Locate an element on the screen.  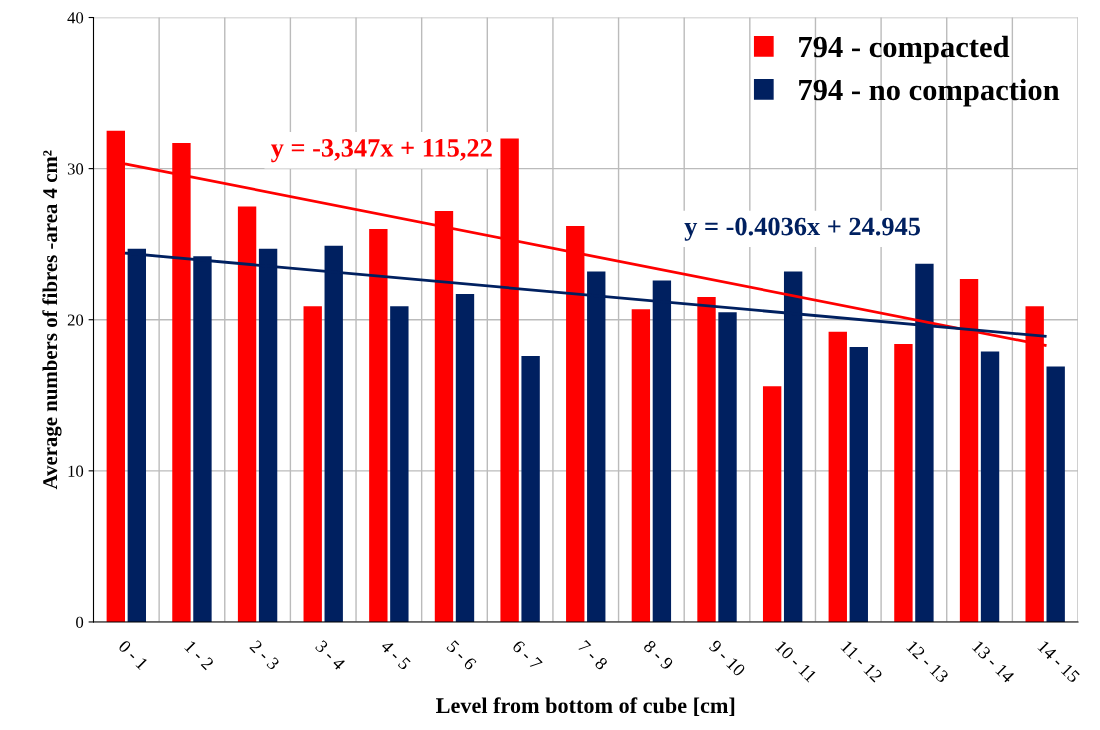
y-tick-label: 40 is located at coordinates (75, 18).